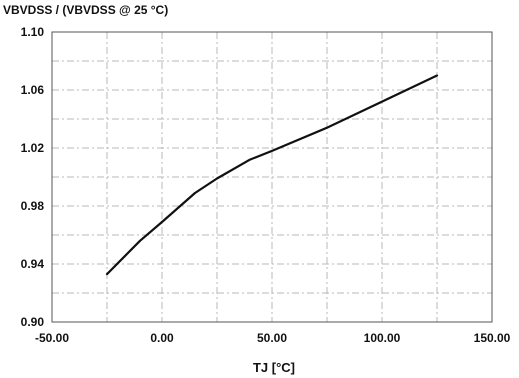 Image resolution: width=519 pixels, height=378 pixels. I want to click on x-tick-label: 0.00, so click(162, 338).